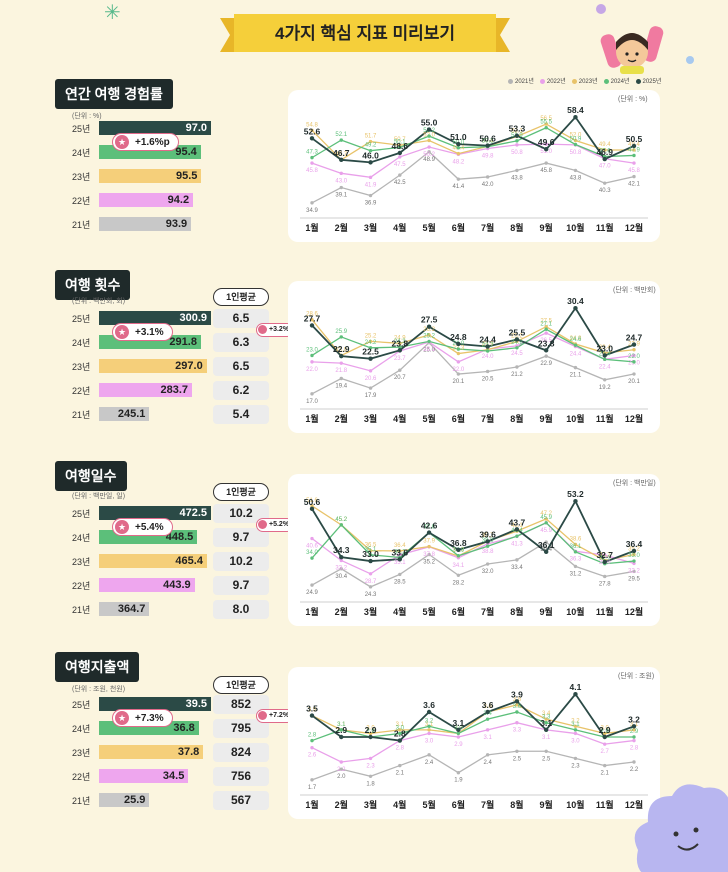 The height and width of the screenshot is (872, 728). What do you see at coordinates (516, 611) in the screenshot?
I see `x-tick-label: 8월` at bounding box center [516, 611].